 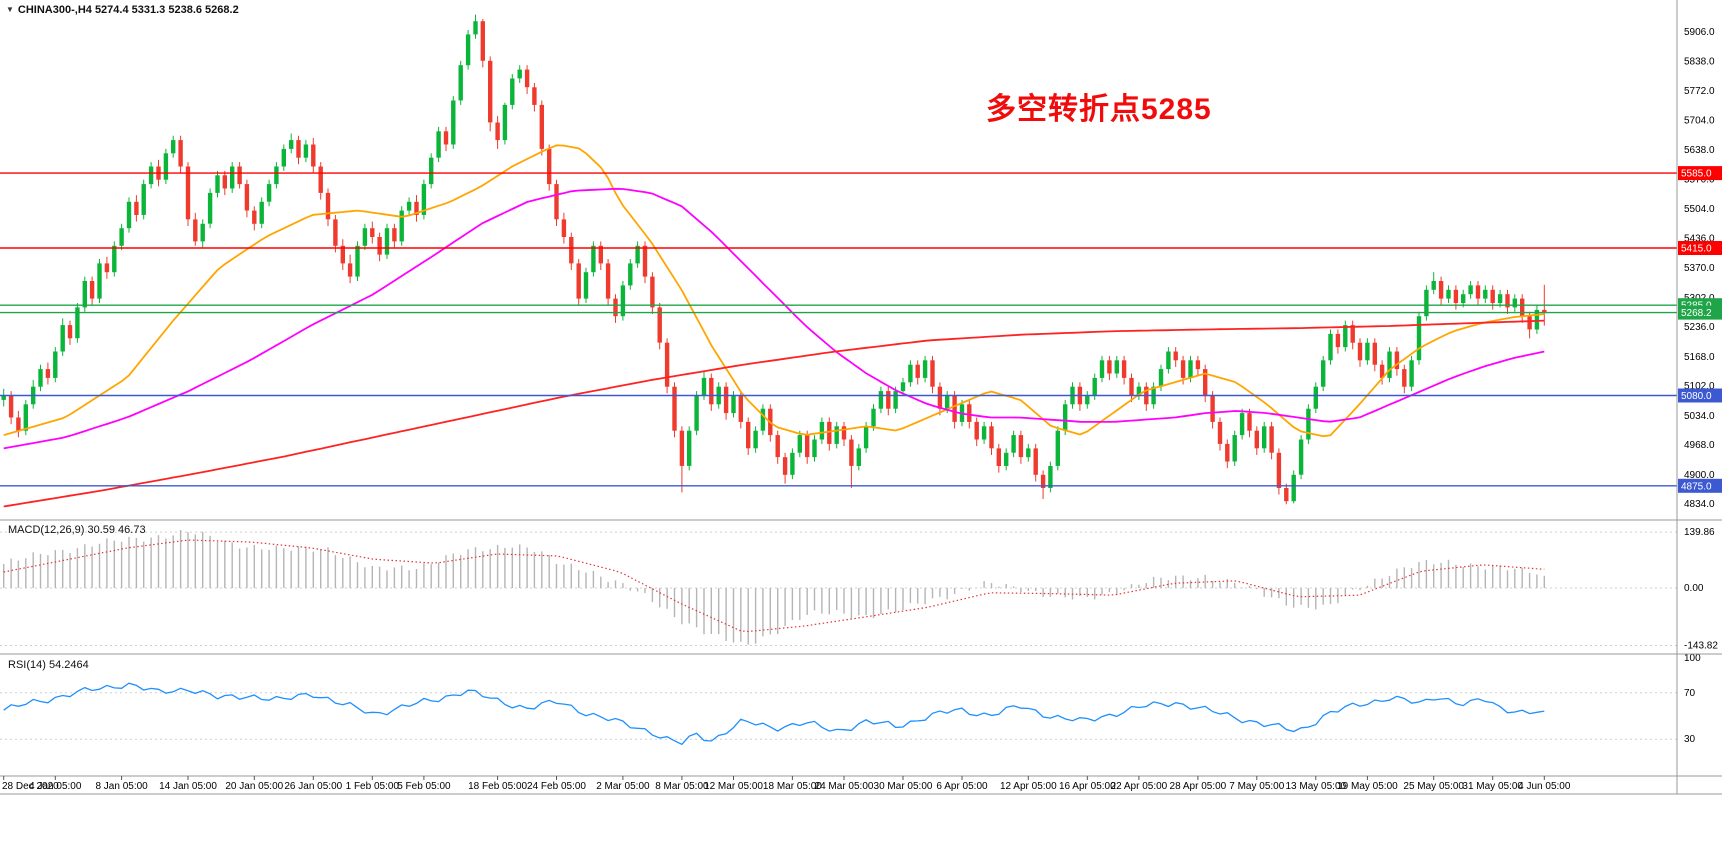 I want to click on svg-text: 5168.0, so click(x=1699, y=357).